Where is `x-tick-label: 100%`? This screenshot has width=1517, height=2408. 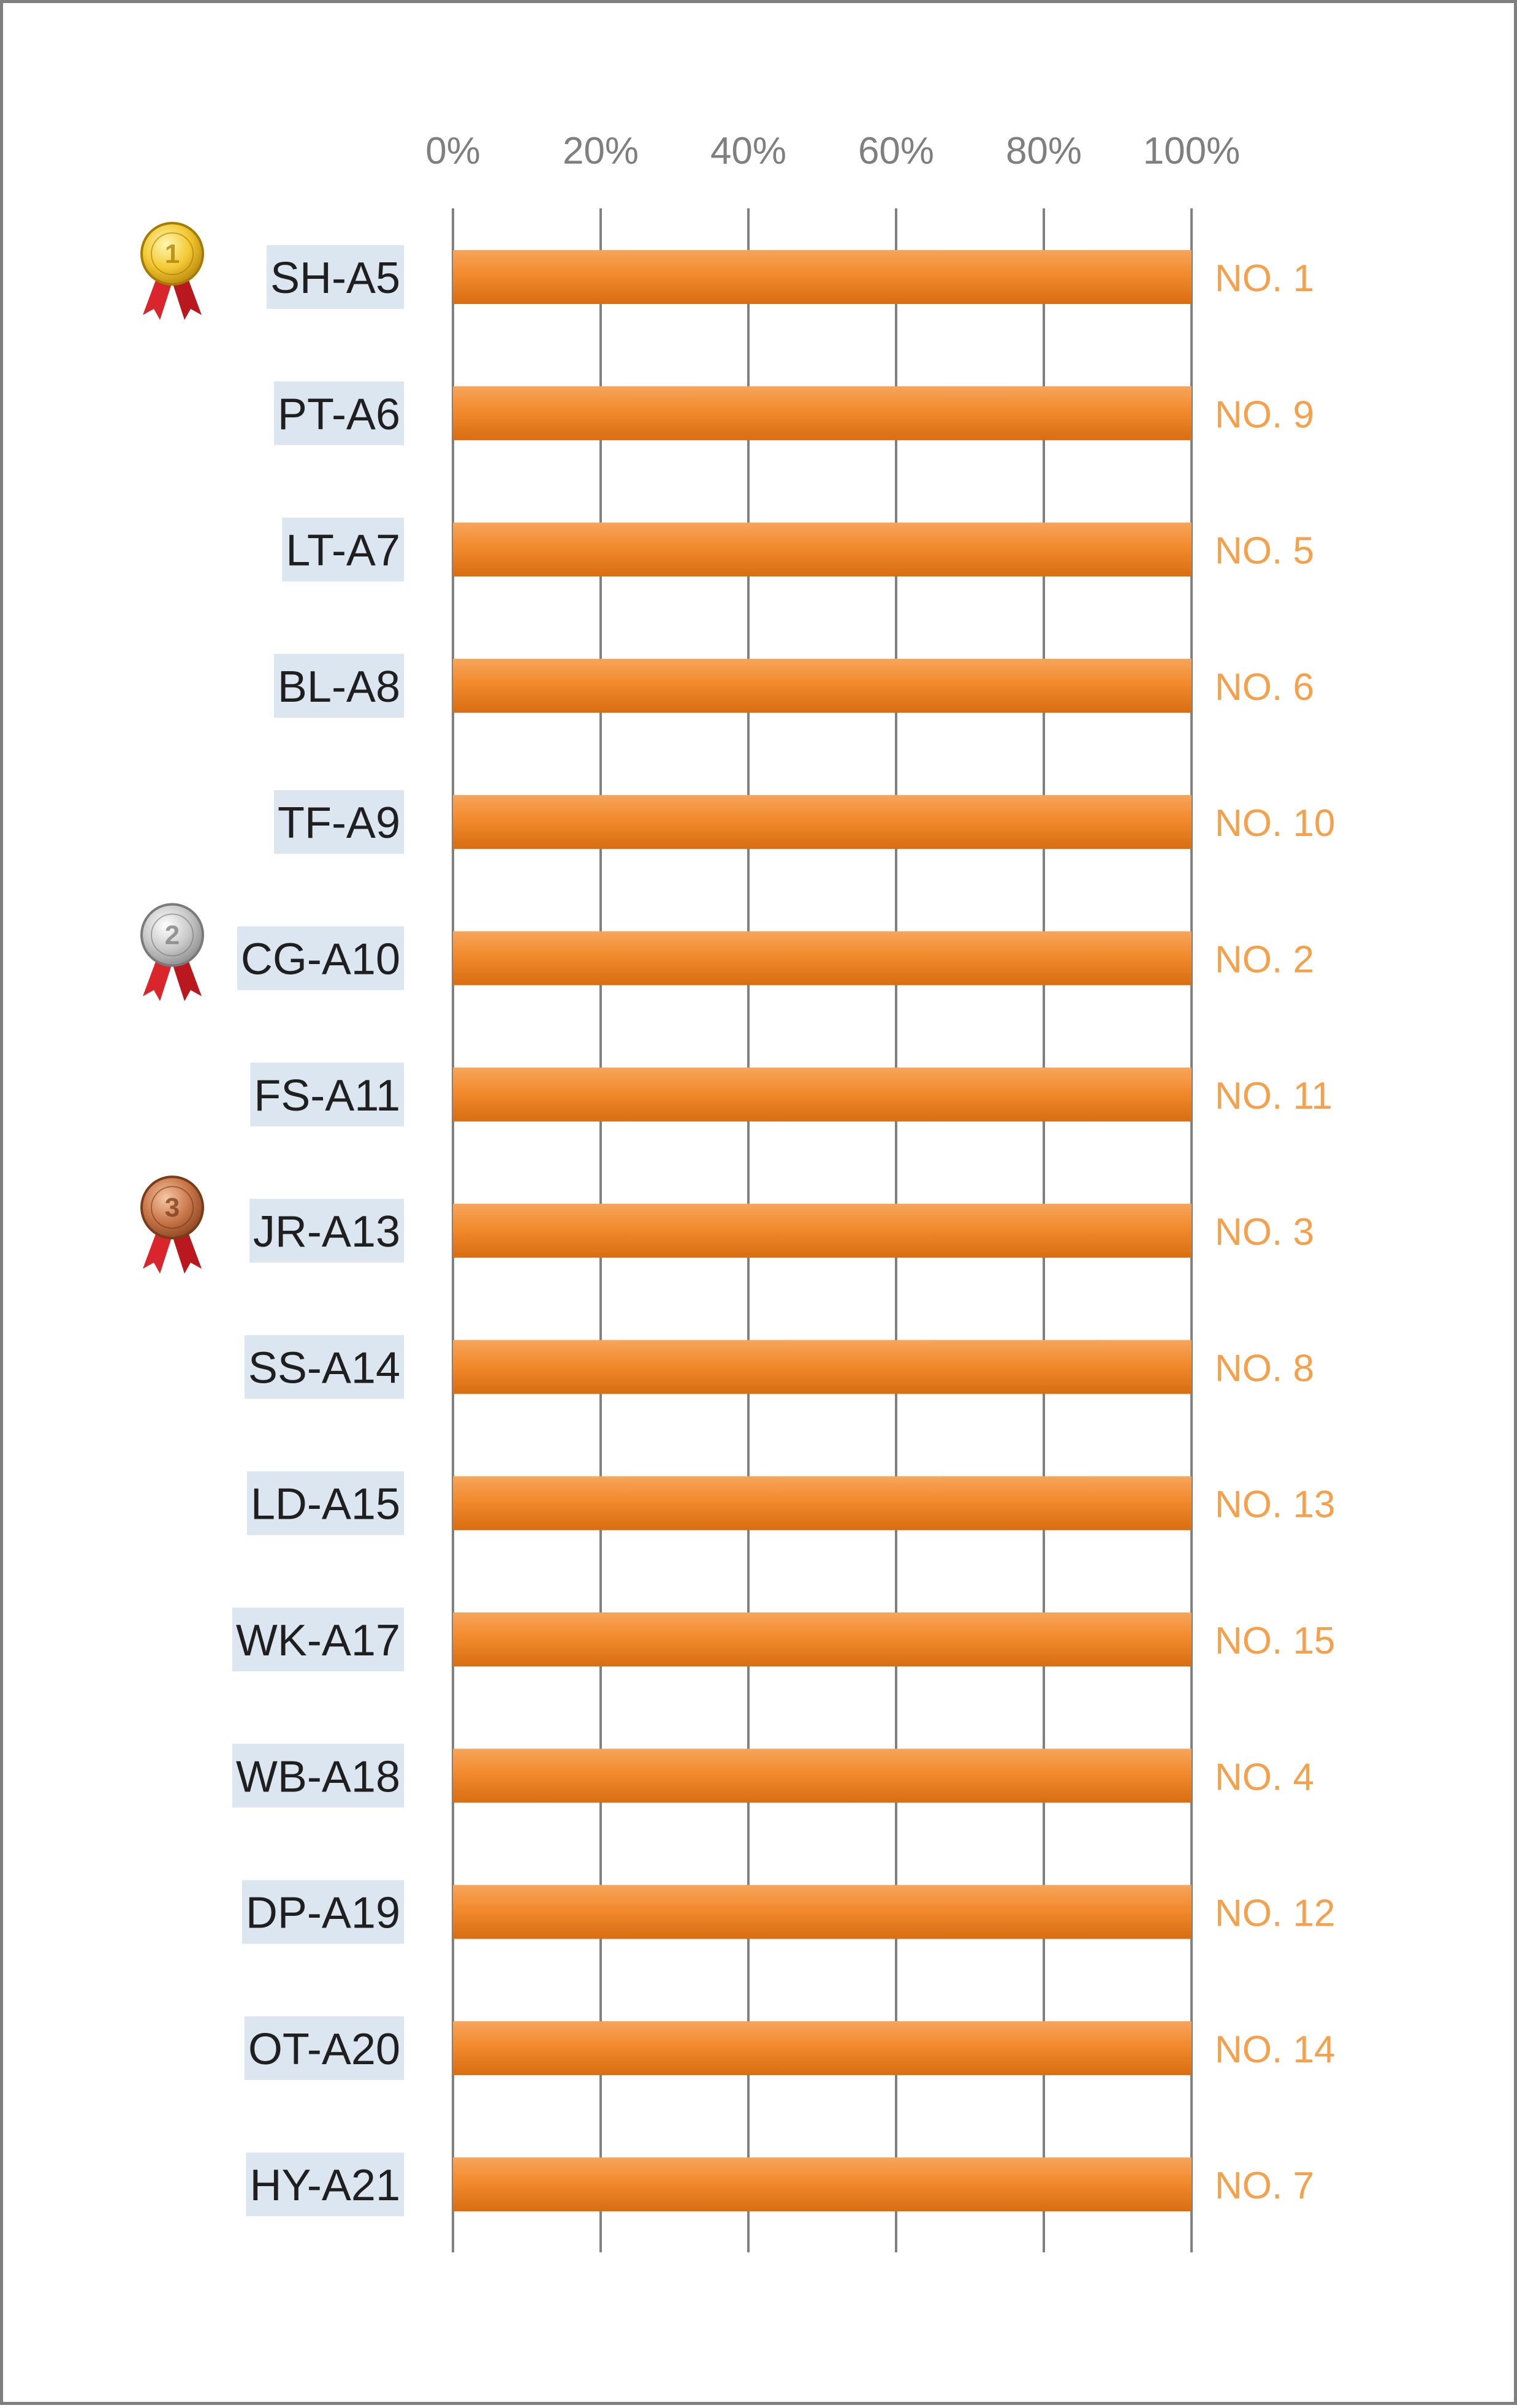 x-tick-label: 100% is located at coordinates (1192, 151).